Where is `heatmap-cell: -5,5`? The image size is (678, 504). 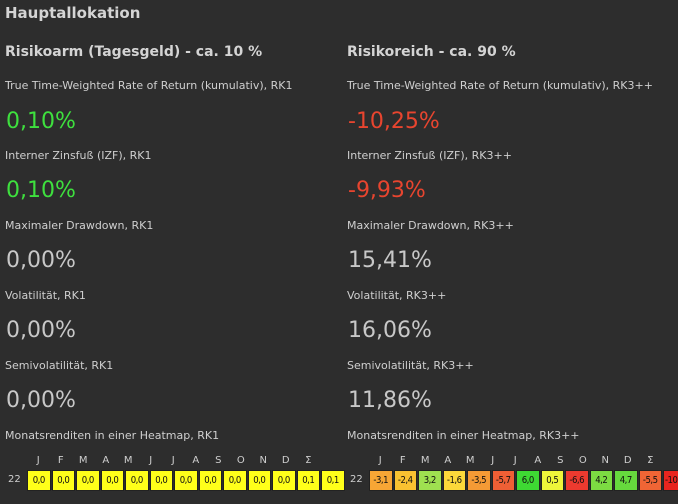 heatmap-cell: -5,5 is located at coordinates (650, 480).